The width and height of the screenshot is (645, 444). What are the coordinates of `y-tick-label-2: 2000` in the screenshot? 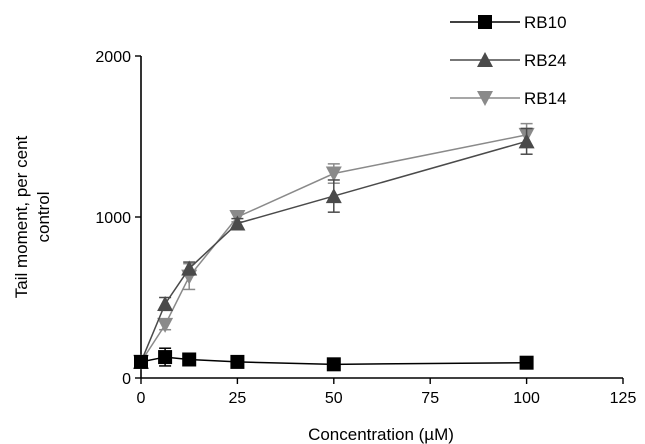 It's located at (113, 57).